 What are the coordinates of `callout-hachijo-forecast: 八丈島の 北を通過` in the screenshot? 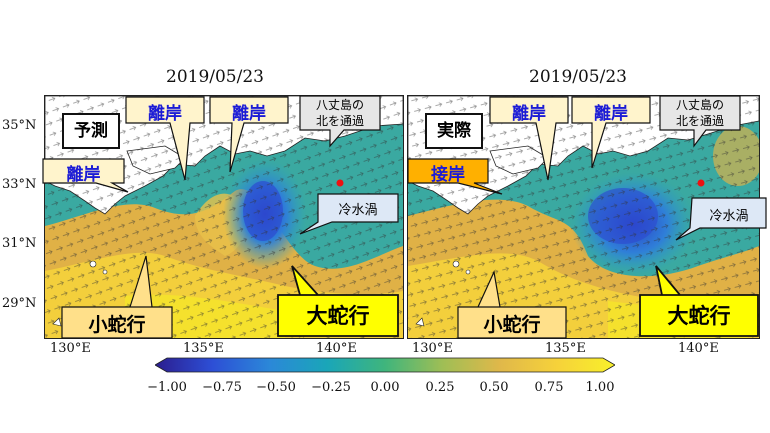 It's located at (339, 113).